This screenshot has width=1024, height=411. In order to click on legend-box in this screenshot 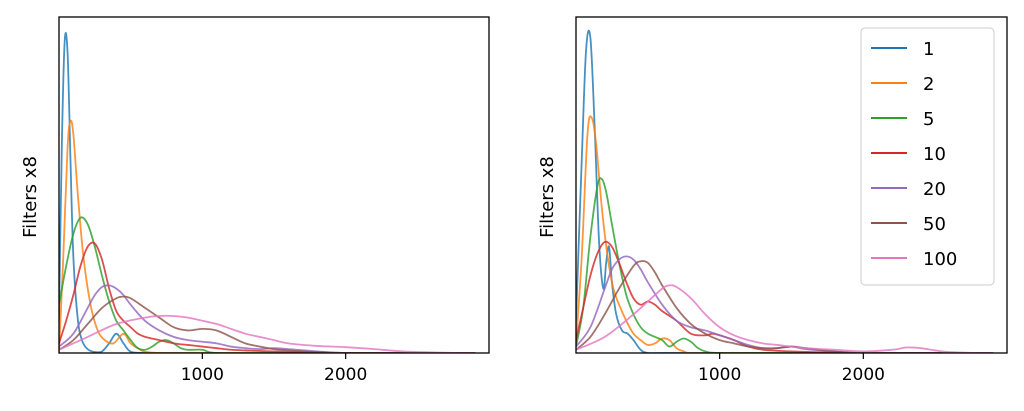, I will do `click(927, 156)`.